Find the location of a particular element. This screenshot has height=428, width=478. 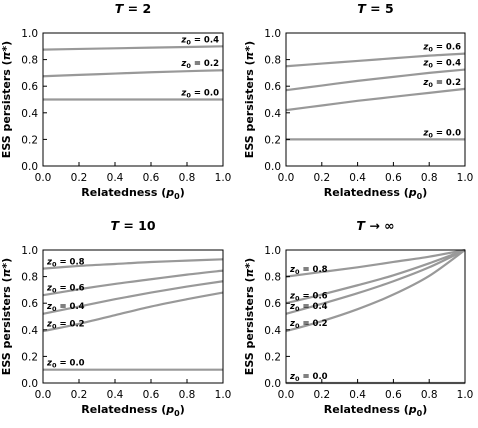

title-symbol: T is located at coordinates (120, 8).